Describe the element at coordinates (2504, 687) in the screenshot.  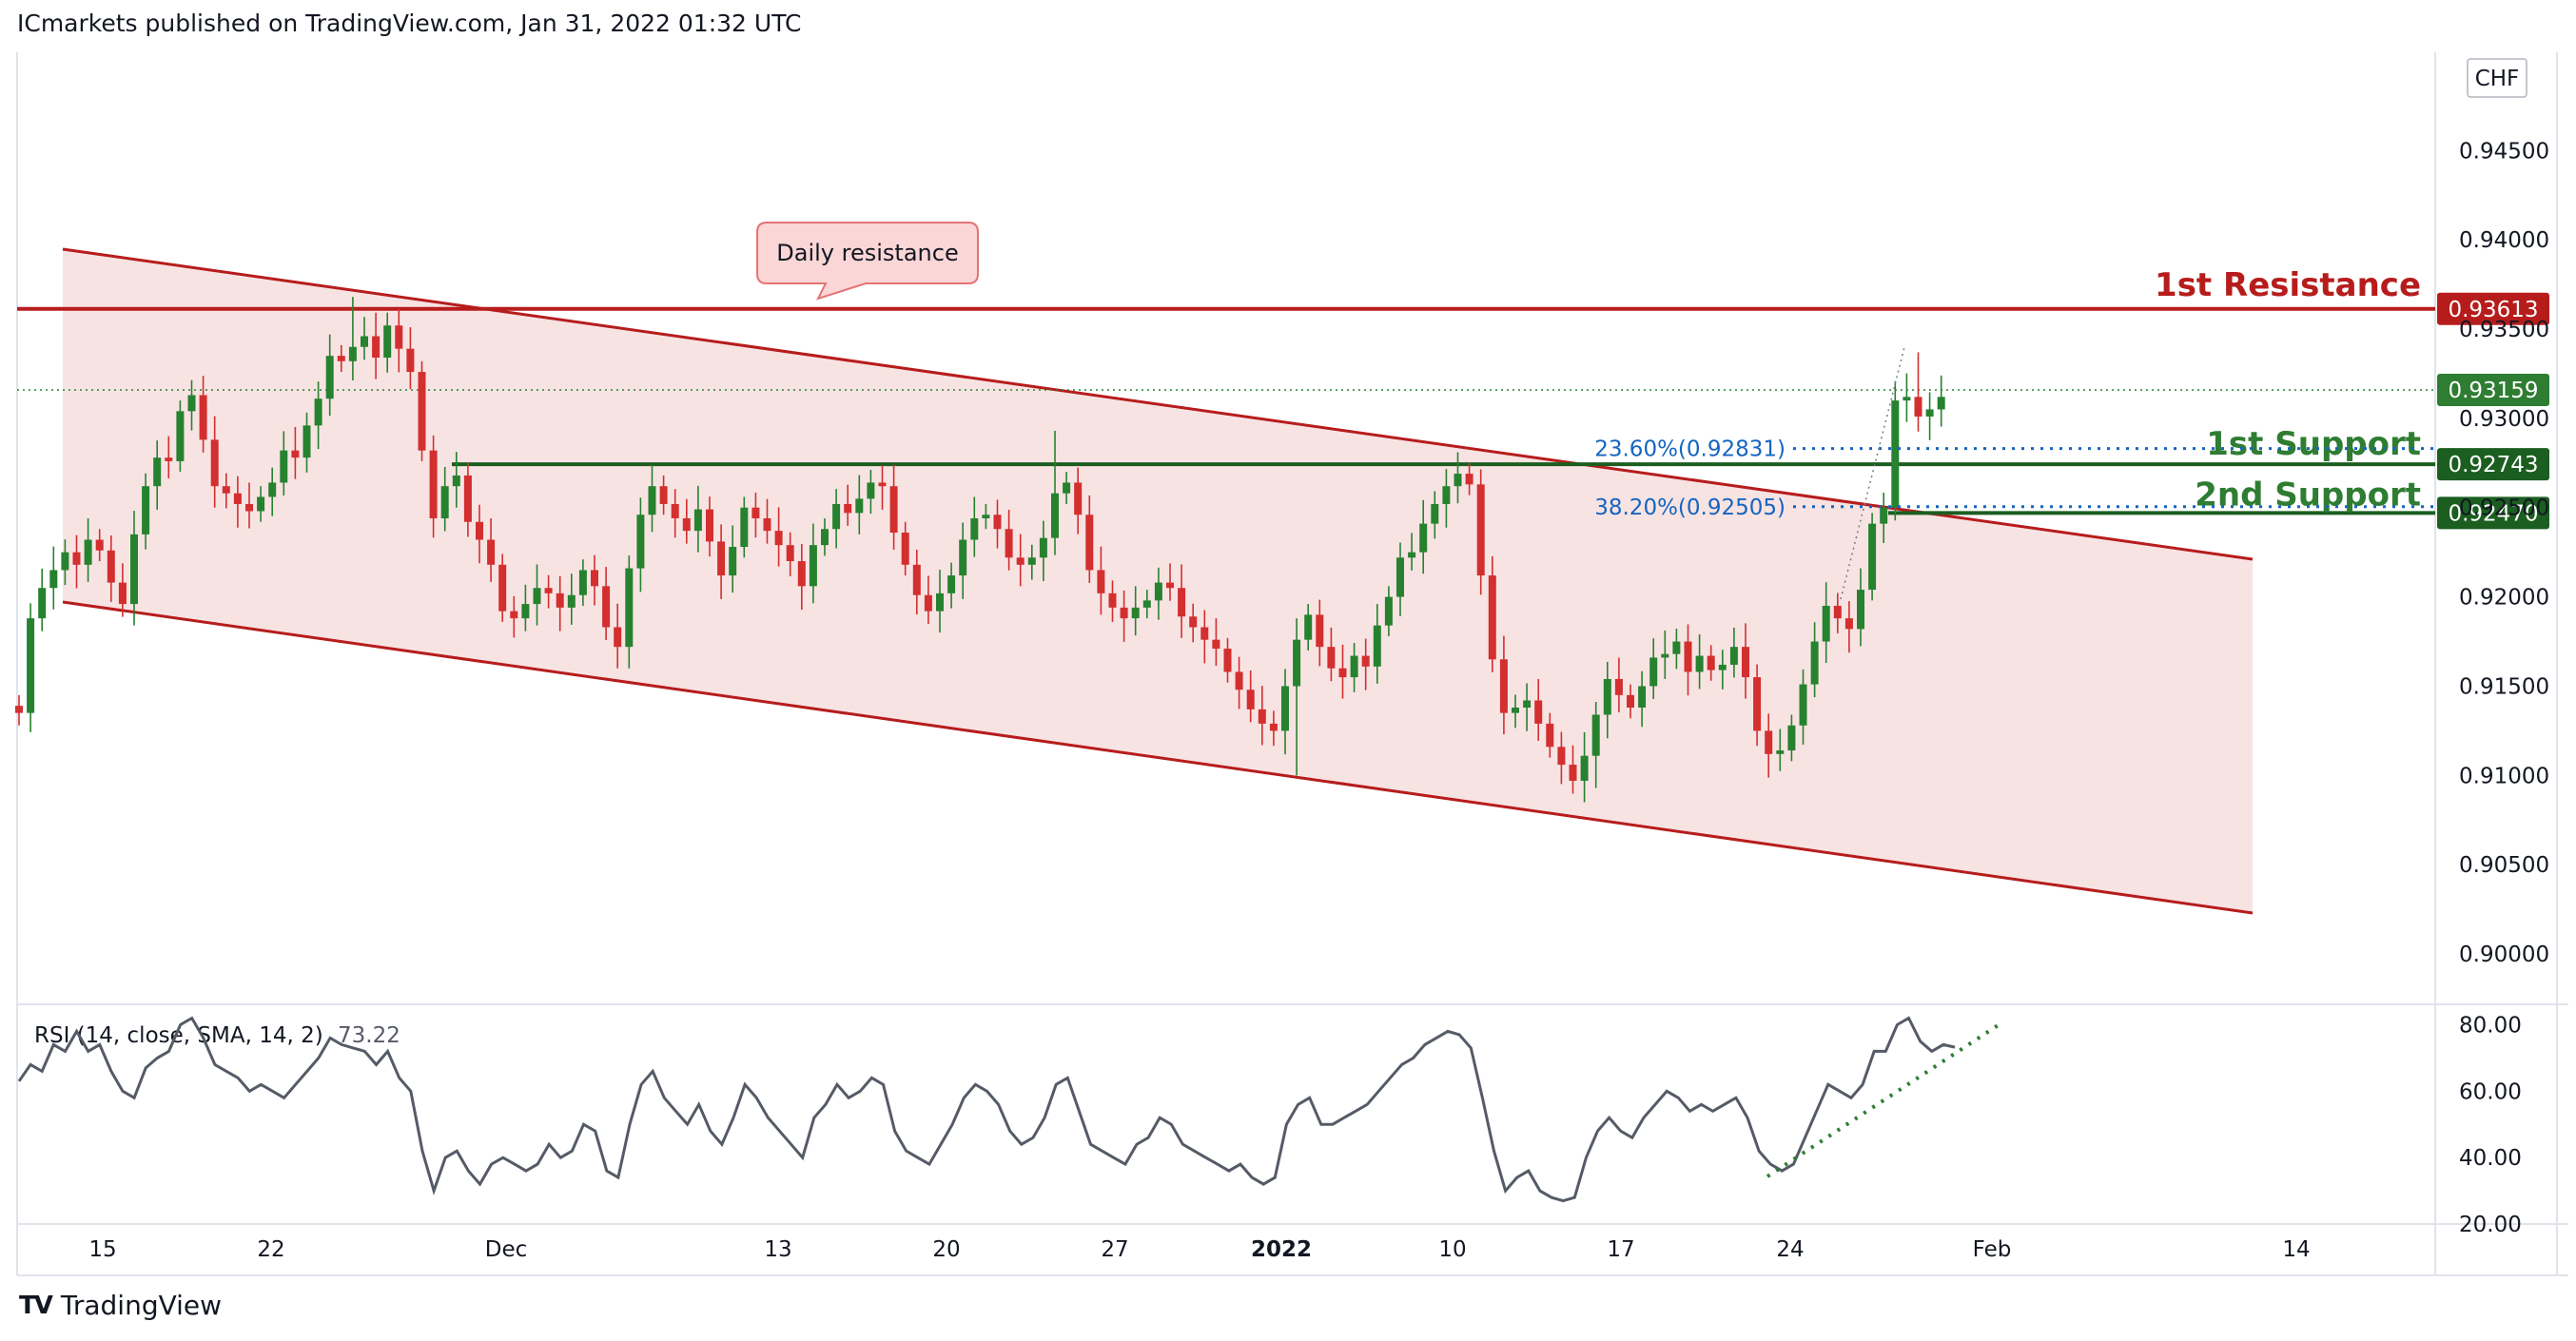
I see `price-tick-label: 0.91500` at that location.